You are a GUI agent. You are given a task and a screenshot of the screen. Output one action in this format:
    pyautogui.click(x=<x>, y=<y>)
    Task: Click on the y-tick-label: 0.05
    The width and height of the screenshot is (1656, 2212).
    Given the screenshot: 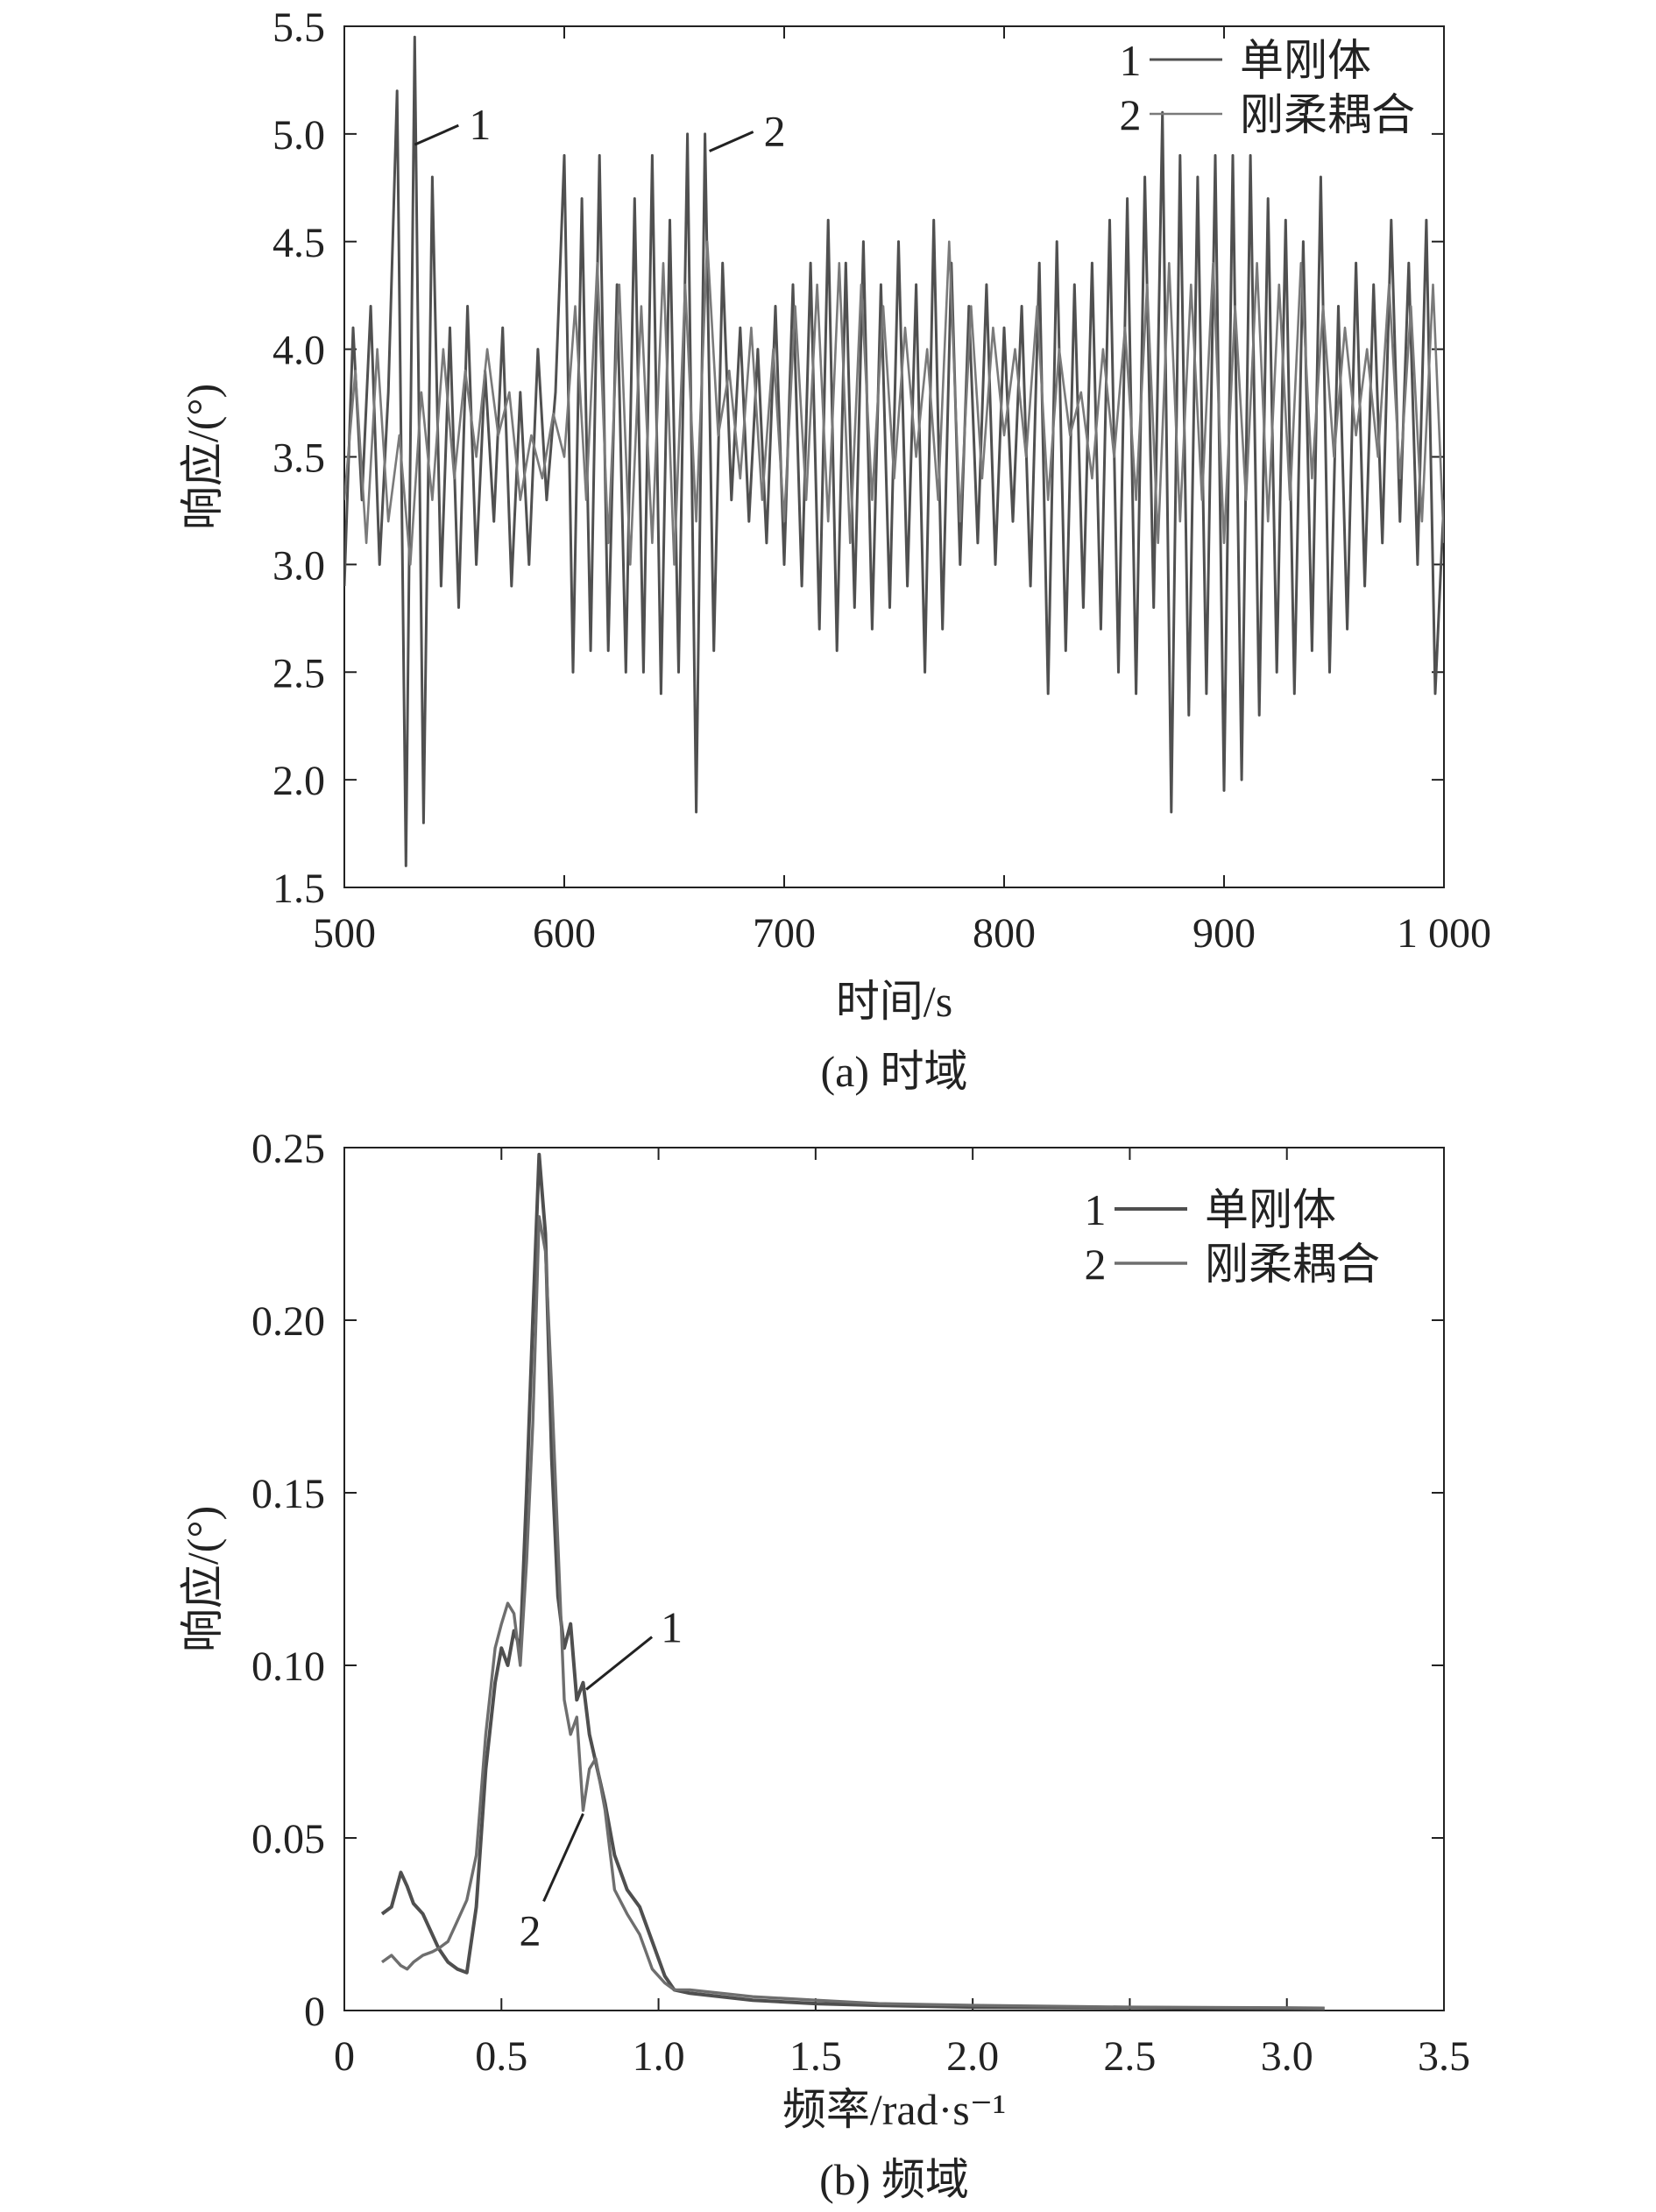 What is the action you would take?
    pyautogui.click(x=288, y=1839)
    